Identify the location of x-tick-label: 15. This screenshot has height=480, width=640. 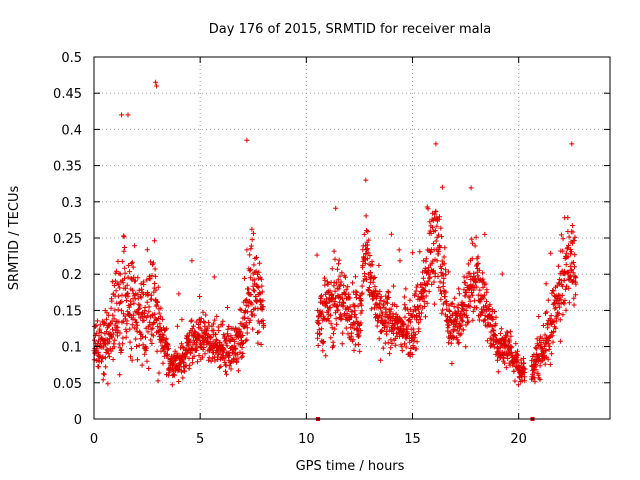
(412, 439).